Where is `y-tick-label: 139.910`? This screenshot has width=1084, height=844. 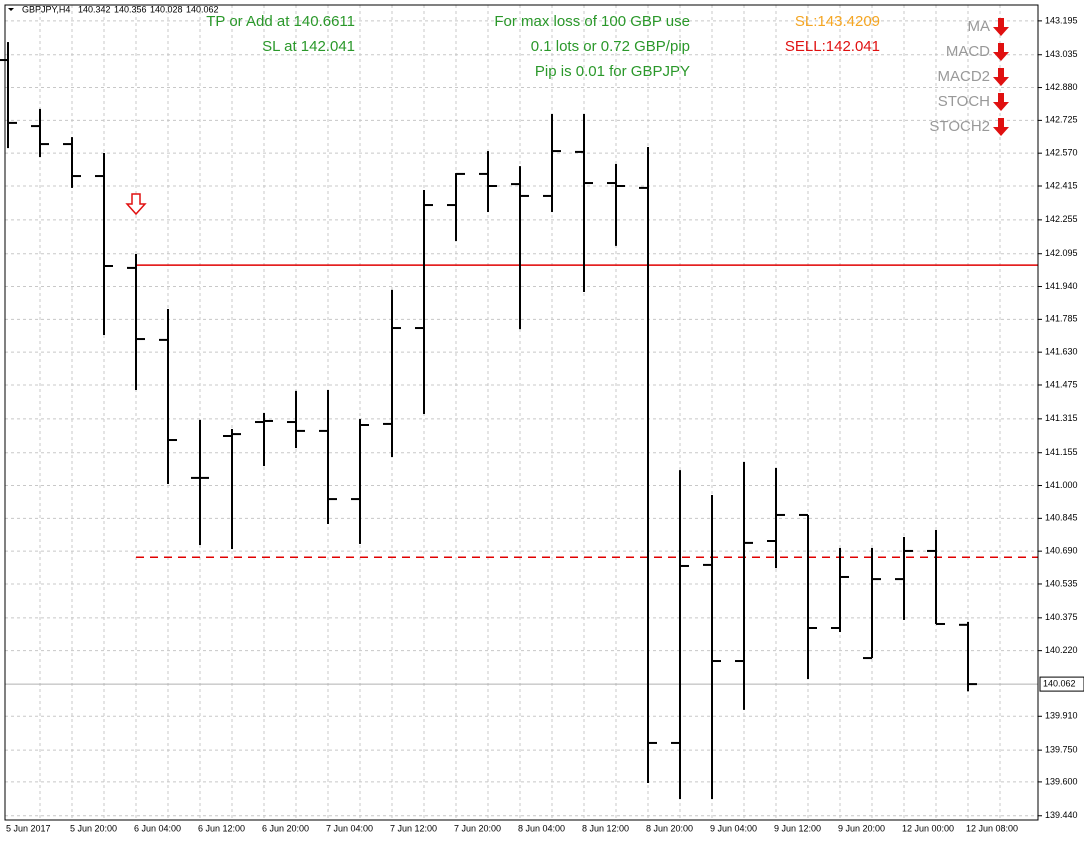
y-tick-label: 139.910 is located at coordinates (1061, 716).